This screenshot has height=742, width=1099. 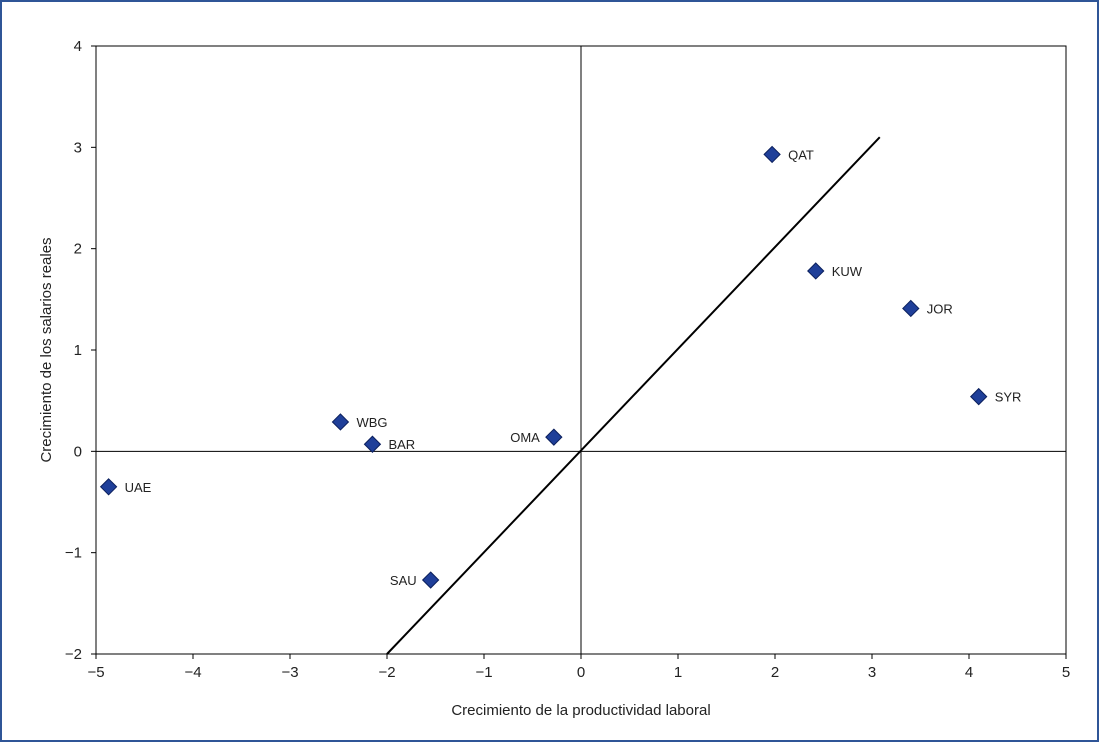 I want to click on x-tick-label: −2, so click(x=386, y=672).